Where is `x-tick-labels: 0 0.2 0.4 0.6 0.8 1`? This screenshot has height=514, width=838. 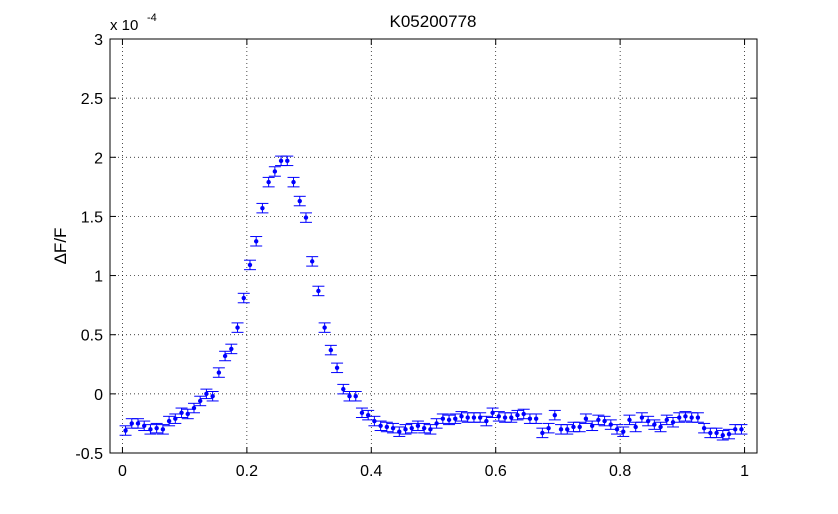
x-tick-labels: 0 0.2 0.4 0.6 0.8 1 is located at coordinates (433, 471).